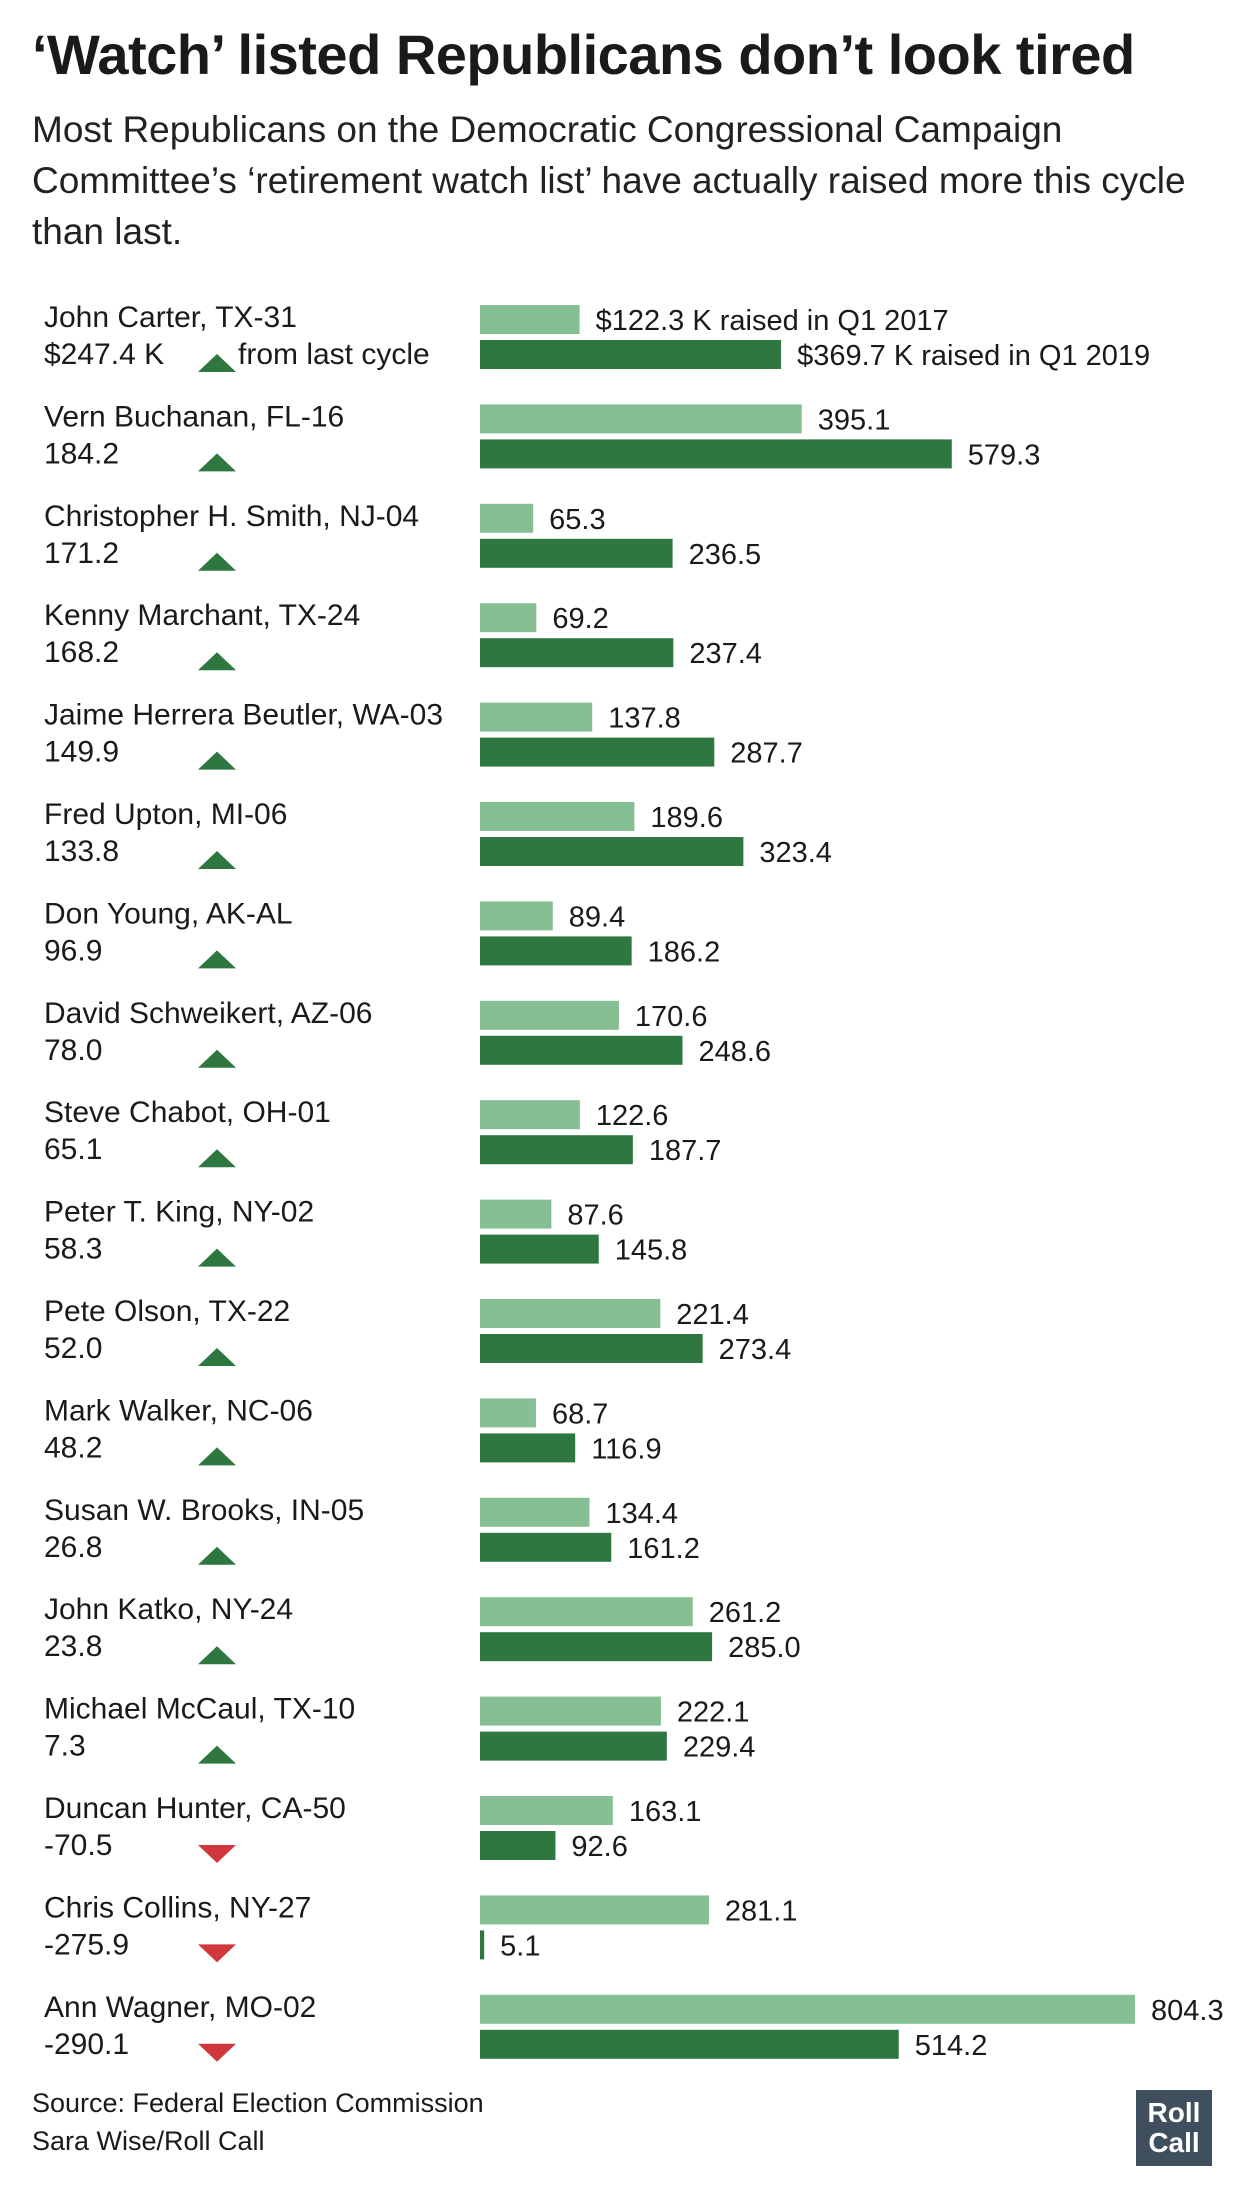 Image resolution: width=1254 pixels, height=2198 pixels. I want to click on data-label-q1-2019: 248.6, so click(734, 1052).